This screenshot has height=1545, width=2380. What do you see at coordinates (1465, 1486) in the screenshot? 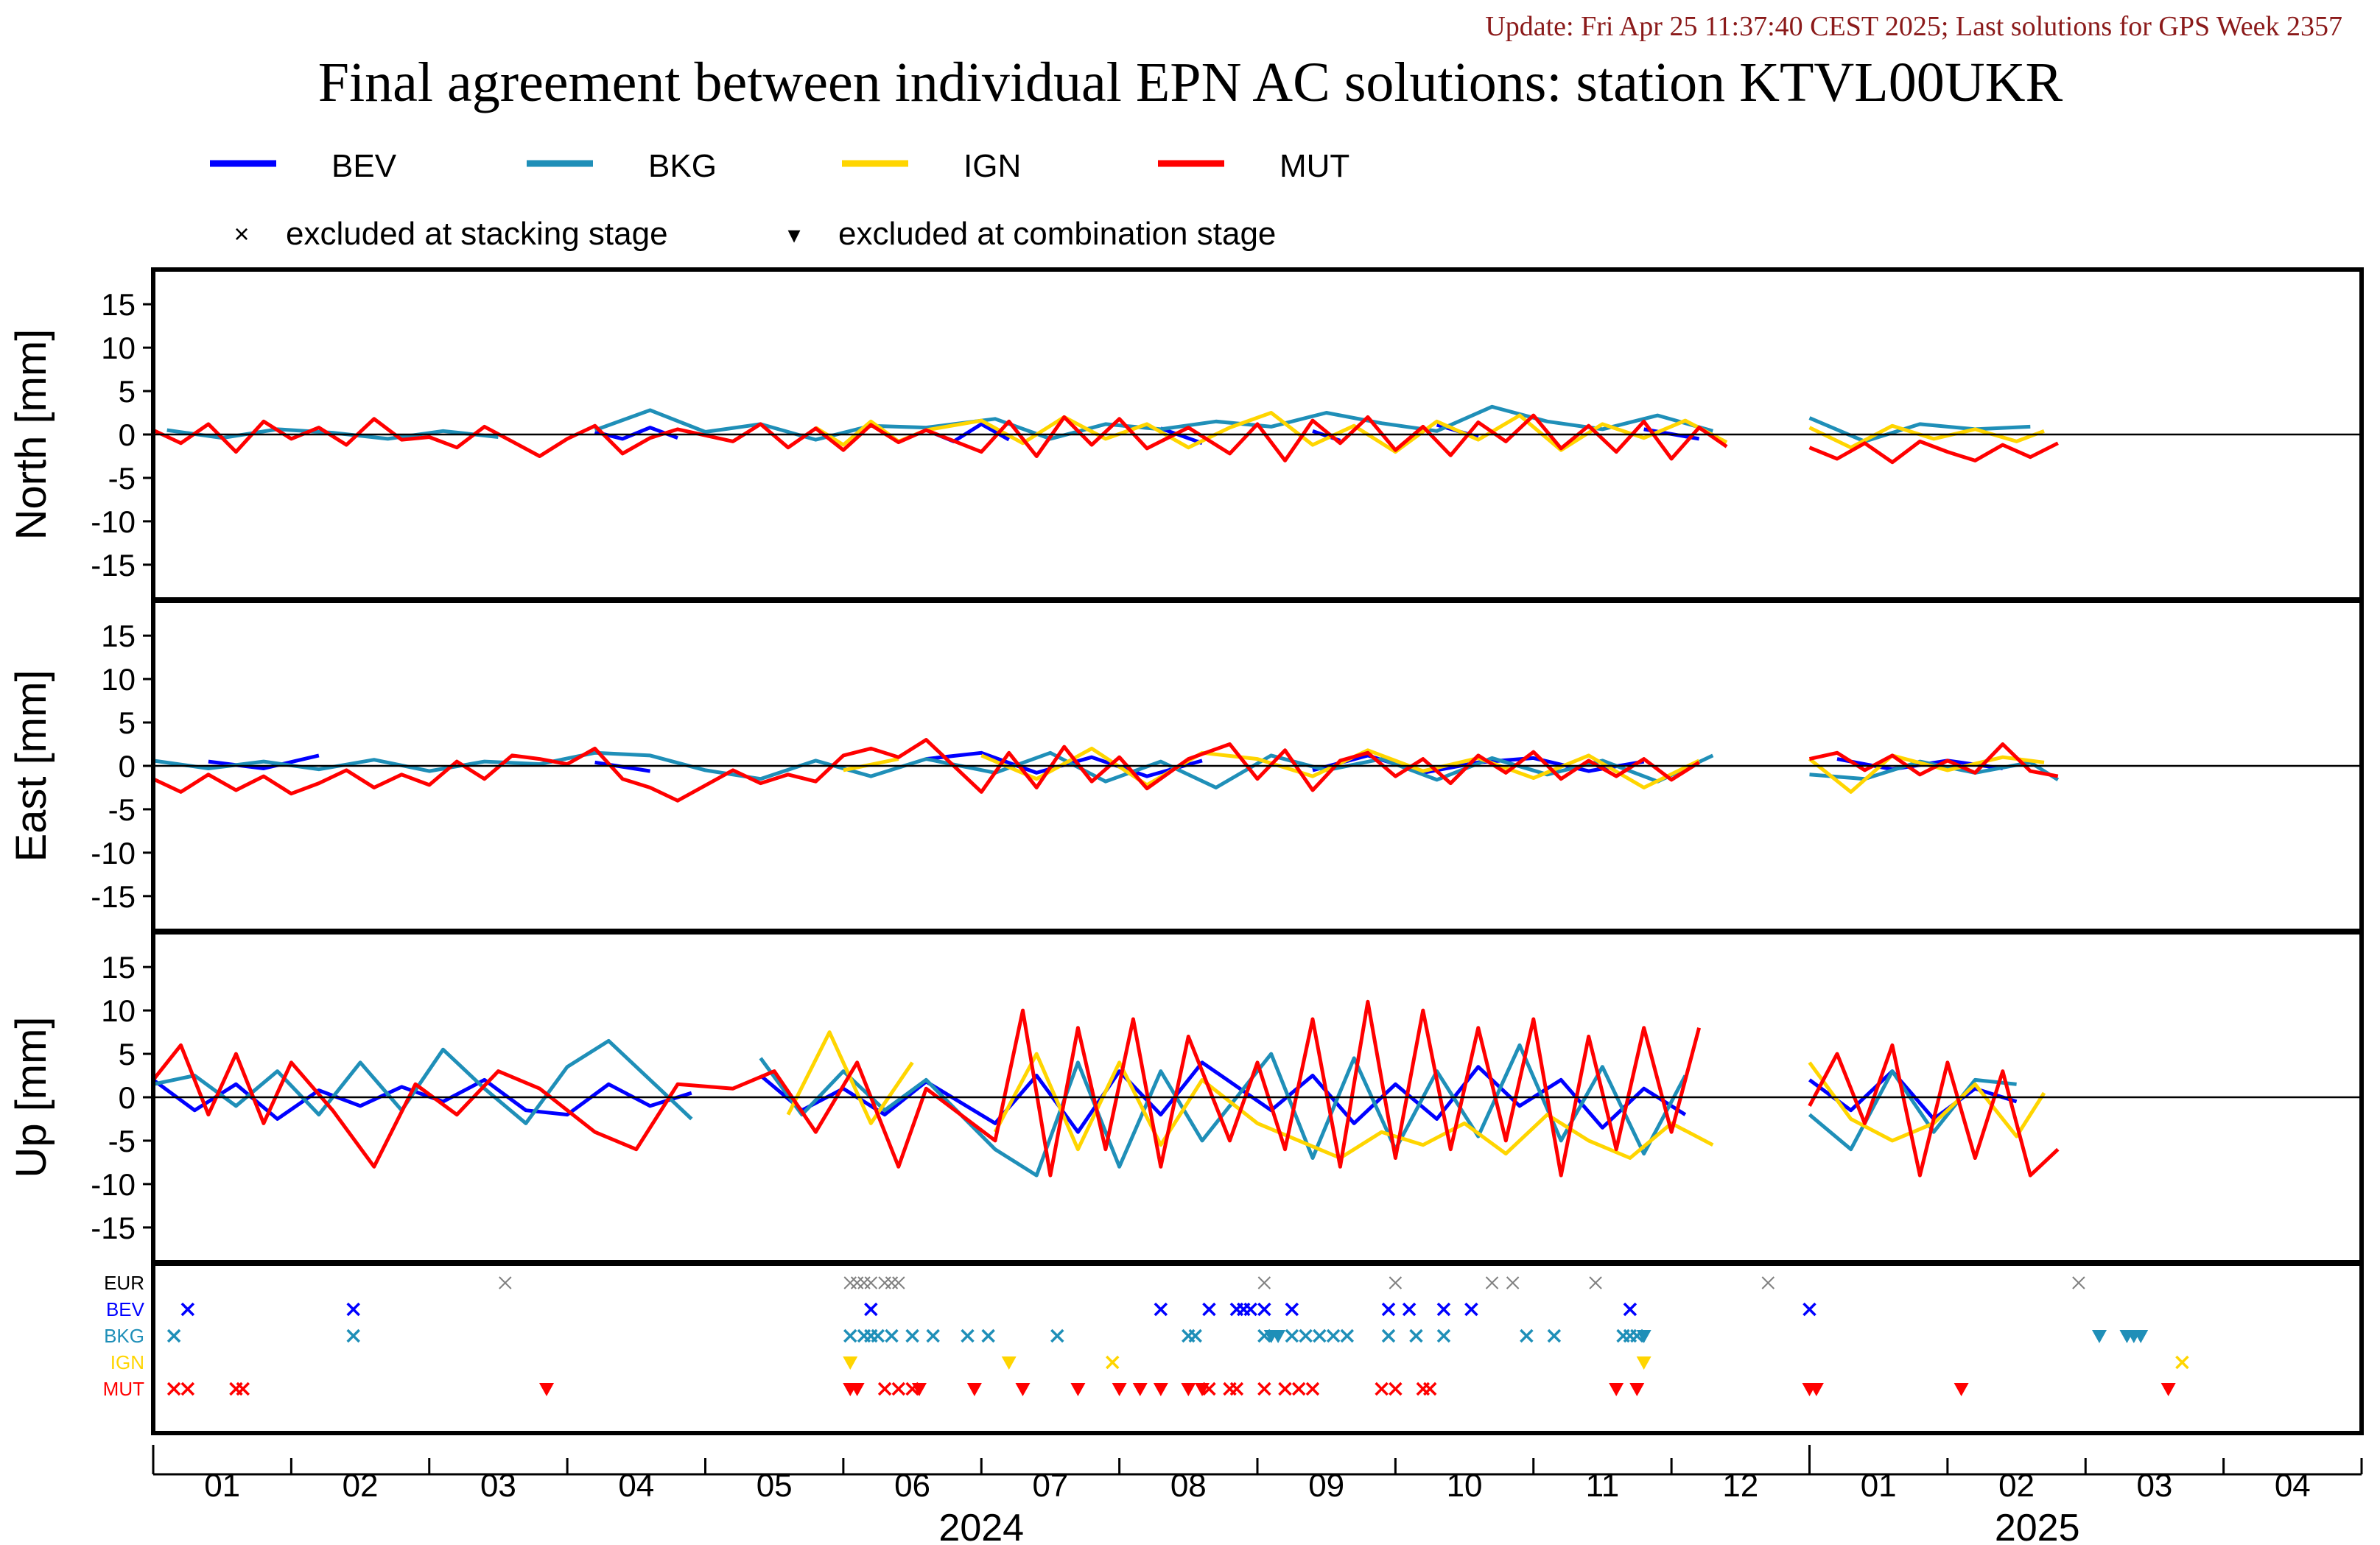
I see `x-tick-label: 10` at bounding box center [1465, 1486].